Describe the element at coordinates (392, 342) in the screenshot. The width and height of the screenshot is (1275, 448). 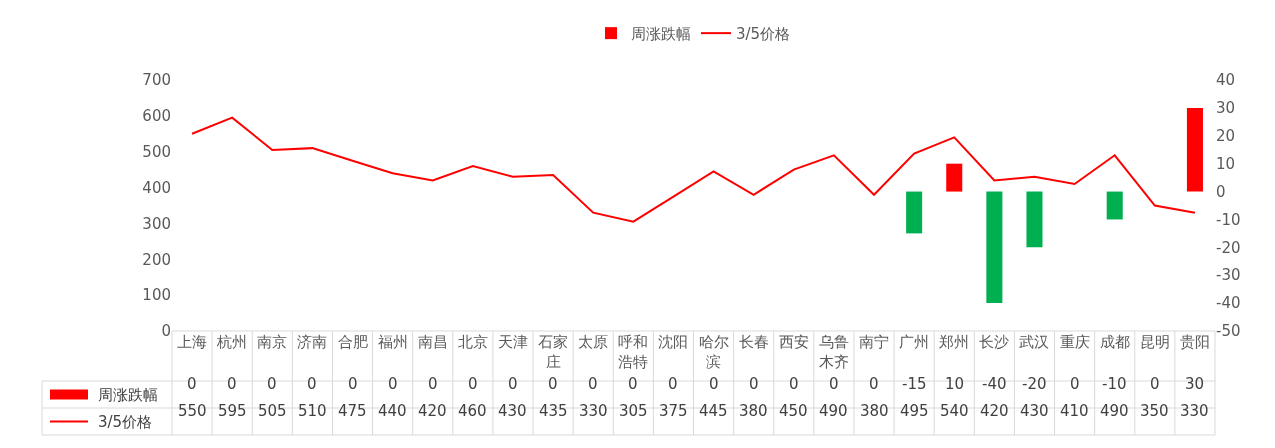
I see `x-tick-label: 福州` at that location.